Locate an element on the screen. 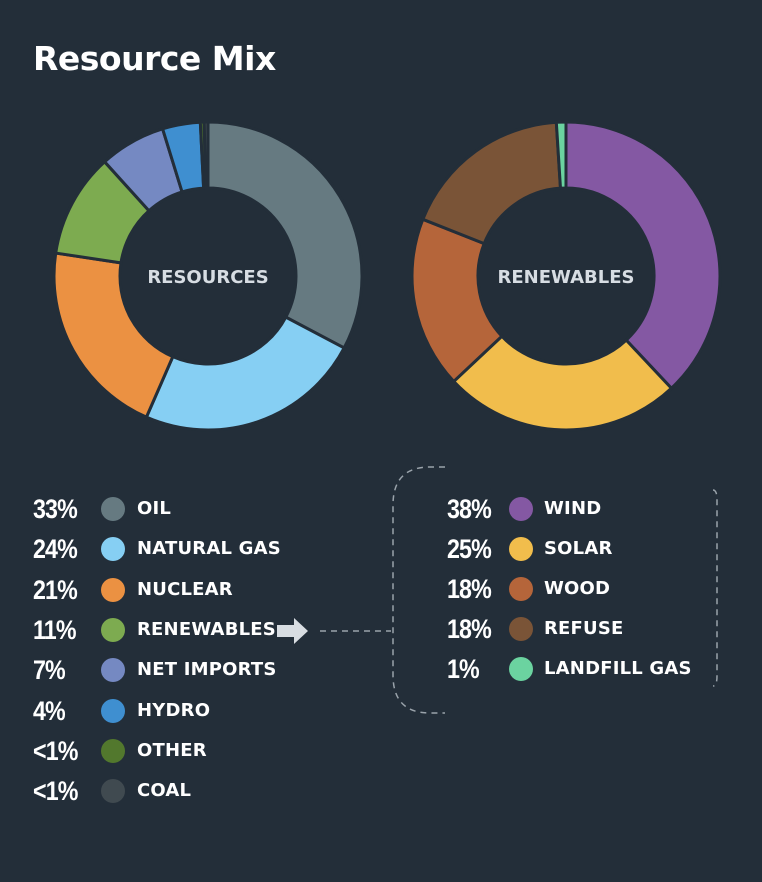 This screenshot has width=762, height=882. resources-slice-oil is located at coordinates (285, 235).